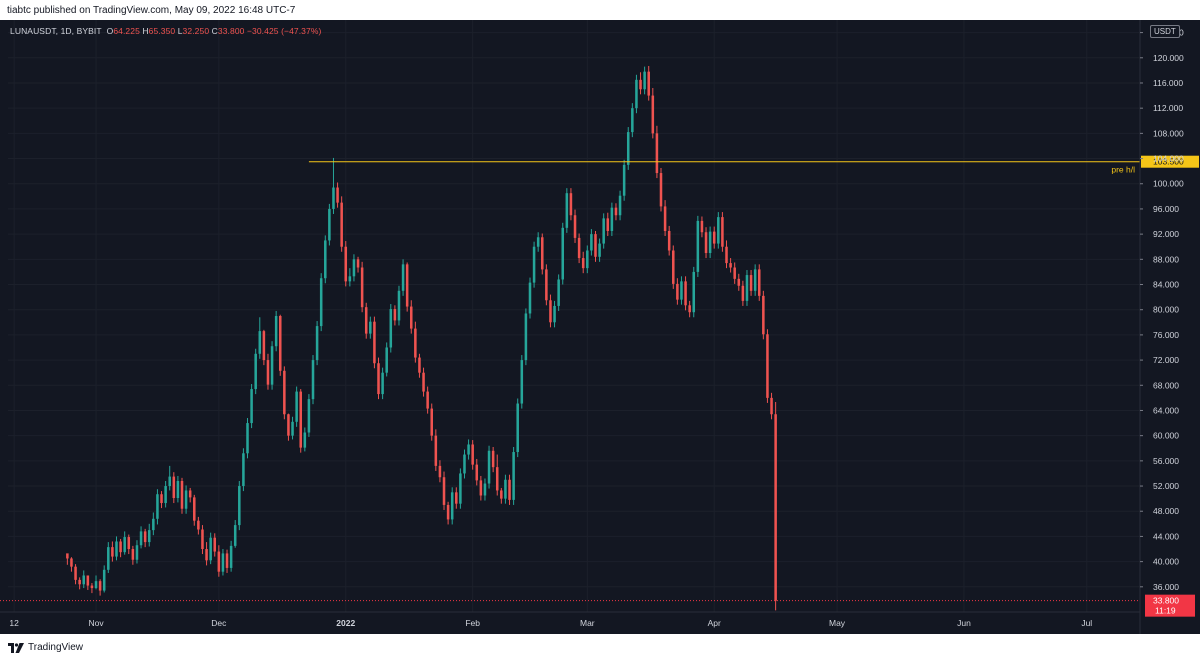  Describe the element at coordinates (1166, 587) in the screenshot. I see `y-tick-label: 36.000` at that location.